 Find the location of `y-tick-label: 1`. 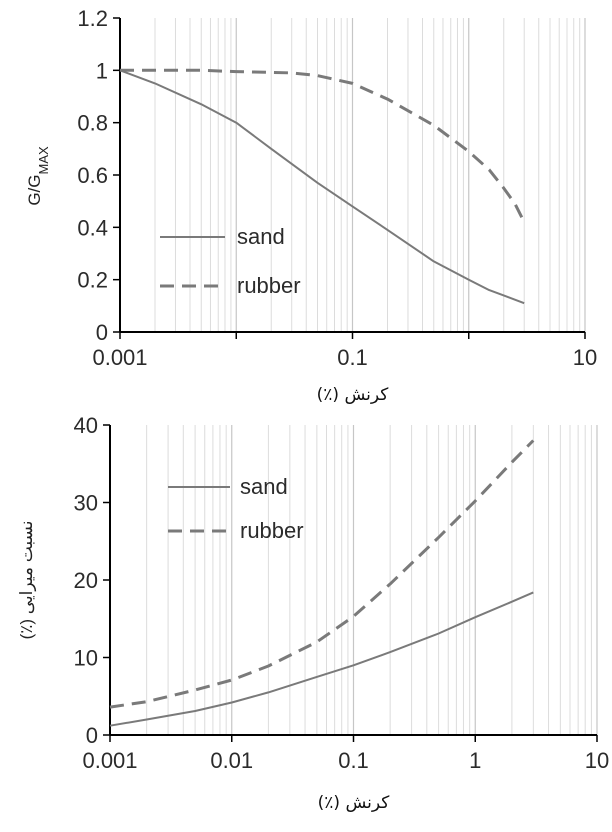

y-tick-label: 1 is located at coordinates (102, 70).